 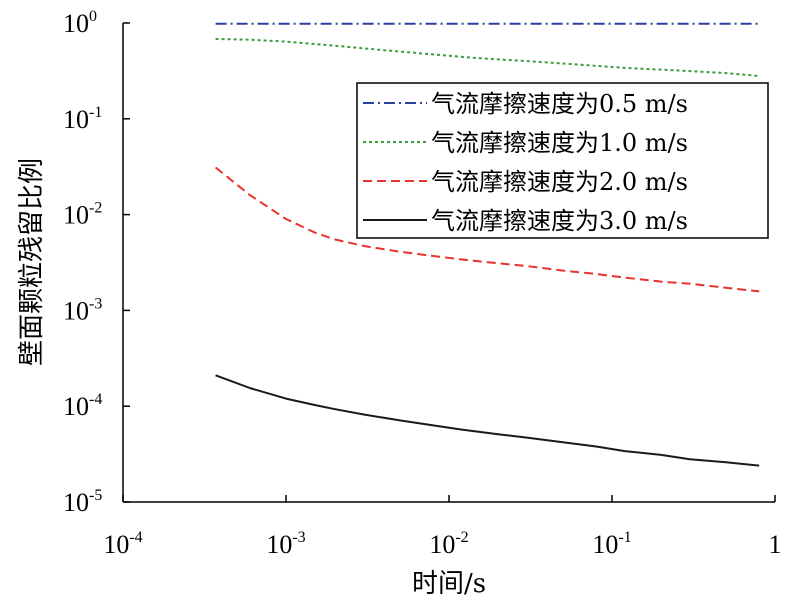 I want to click on x-tick-label: 10⁻⁴, so click(x=122, y=544).